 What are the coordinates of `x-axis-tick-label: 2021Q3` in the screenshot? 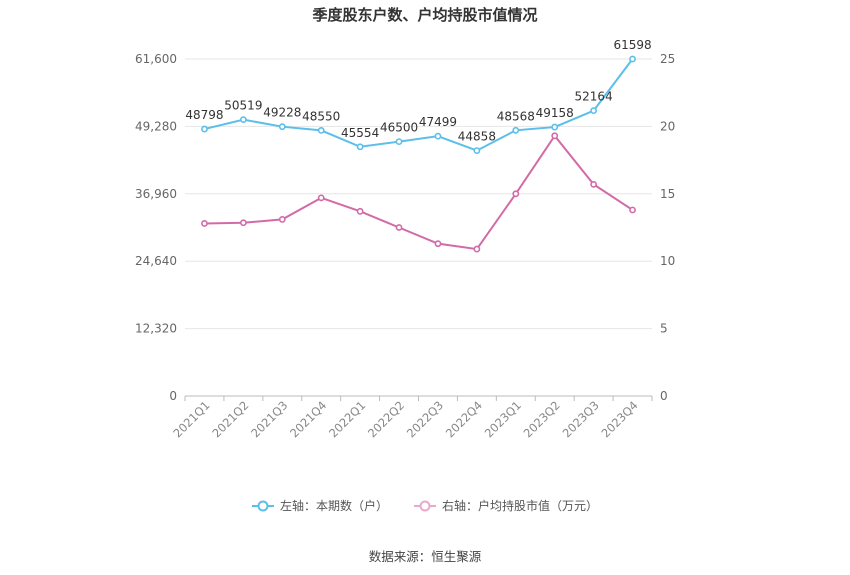 It's located at (269, 419).